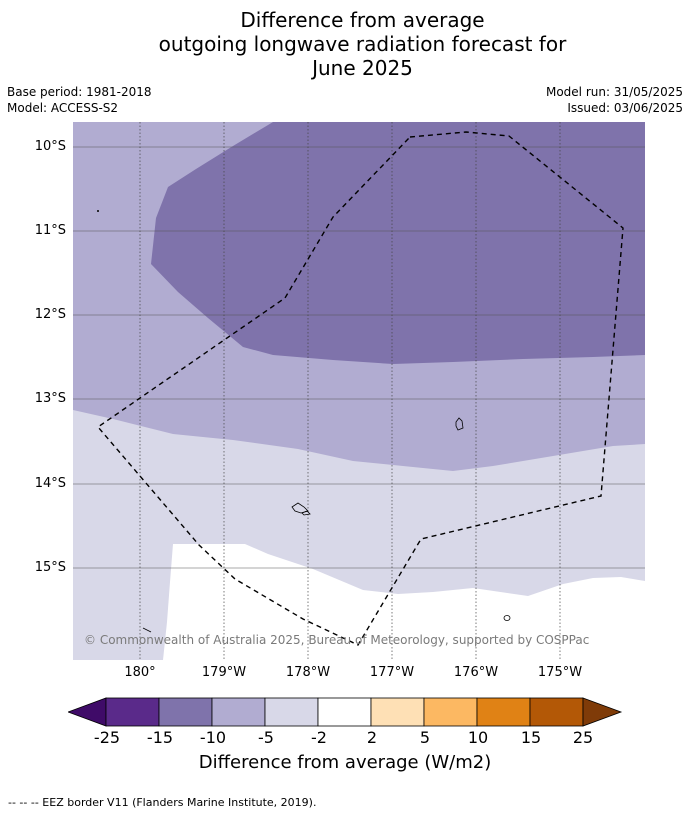 This screenshot has height=816, width=690. Describe the element at coordinates (79, 100) in the screenshot. I see `meta-left: Base period: 1981-2018 Model: ACCESS-S2` at that location.